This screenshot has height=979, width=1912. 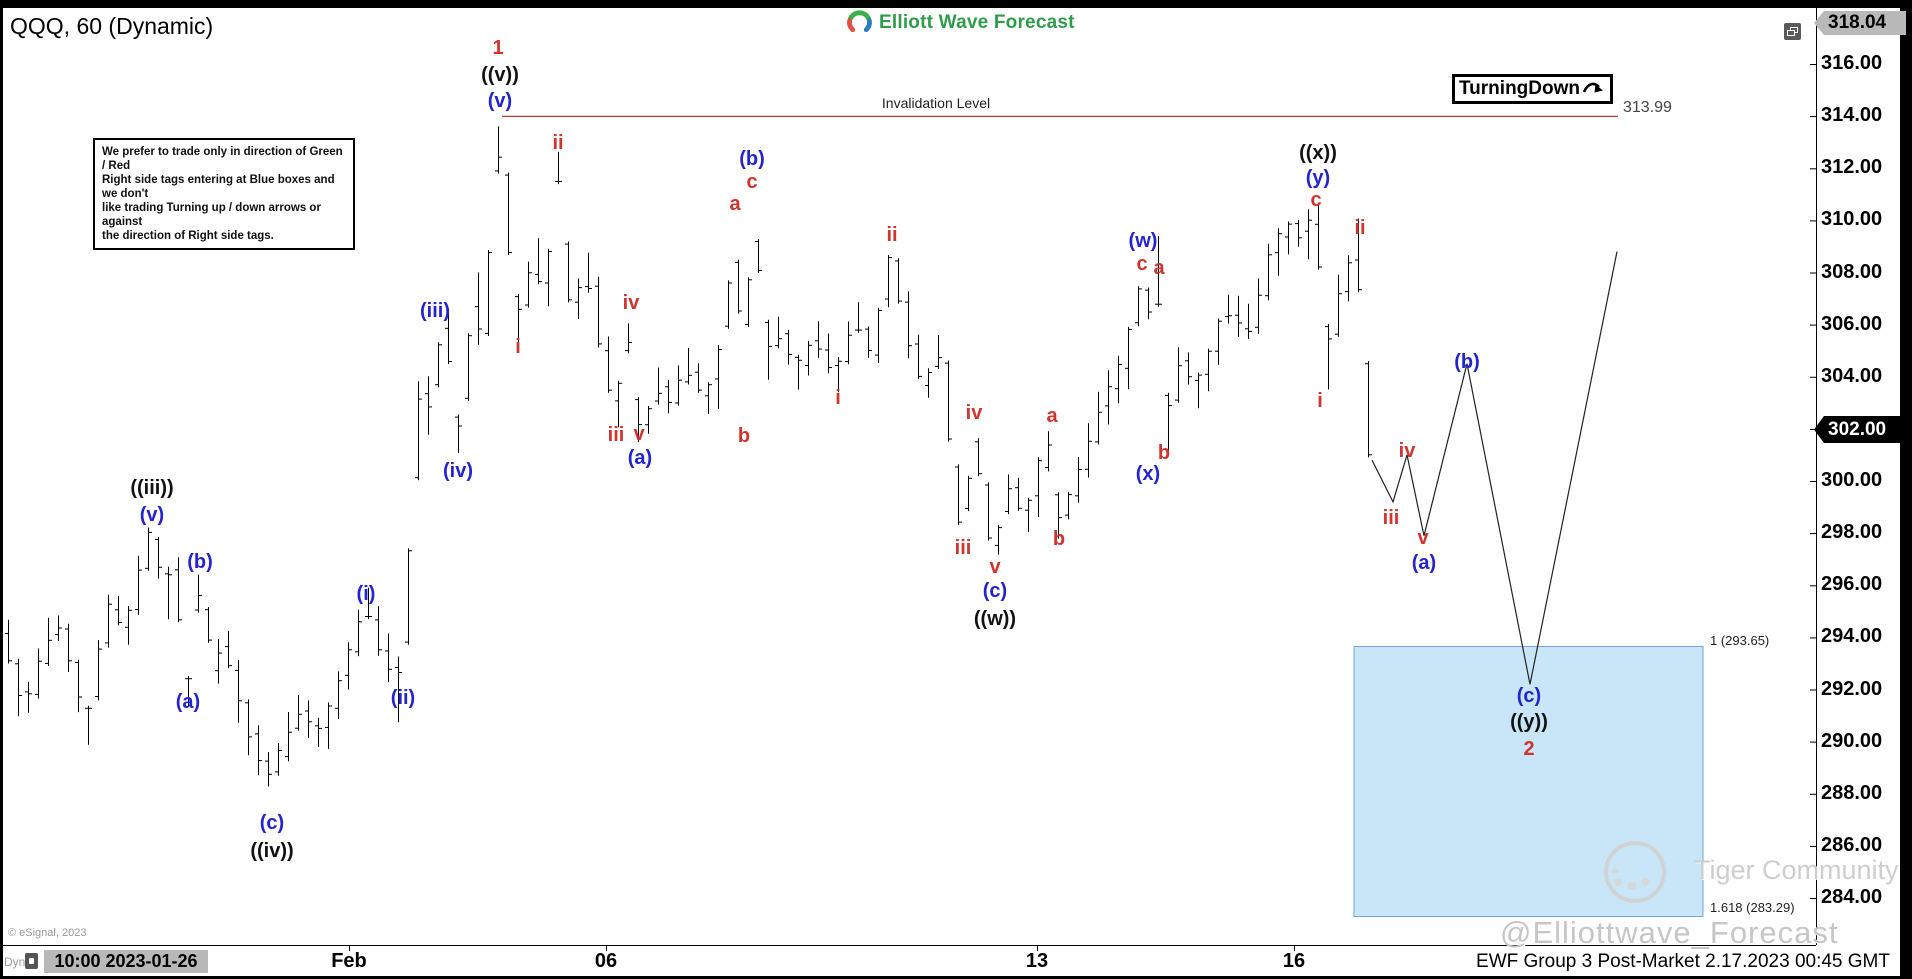 I want to click on y-axis-label: 284.00, so click(x=1852, y=897).